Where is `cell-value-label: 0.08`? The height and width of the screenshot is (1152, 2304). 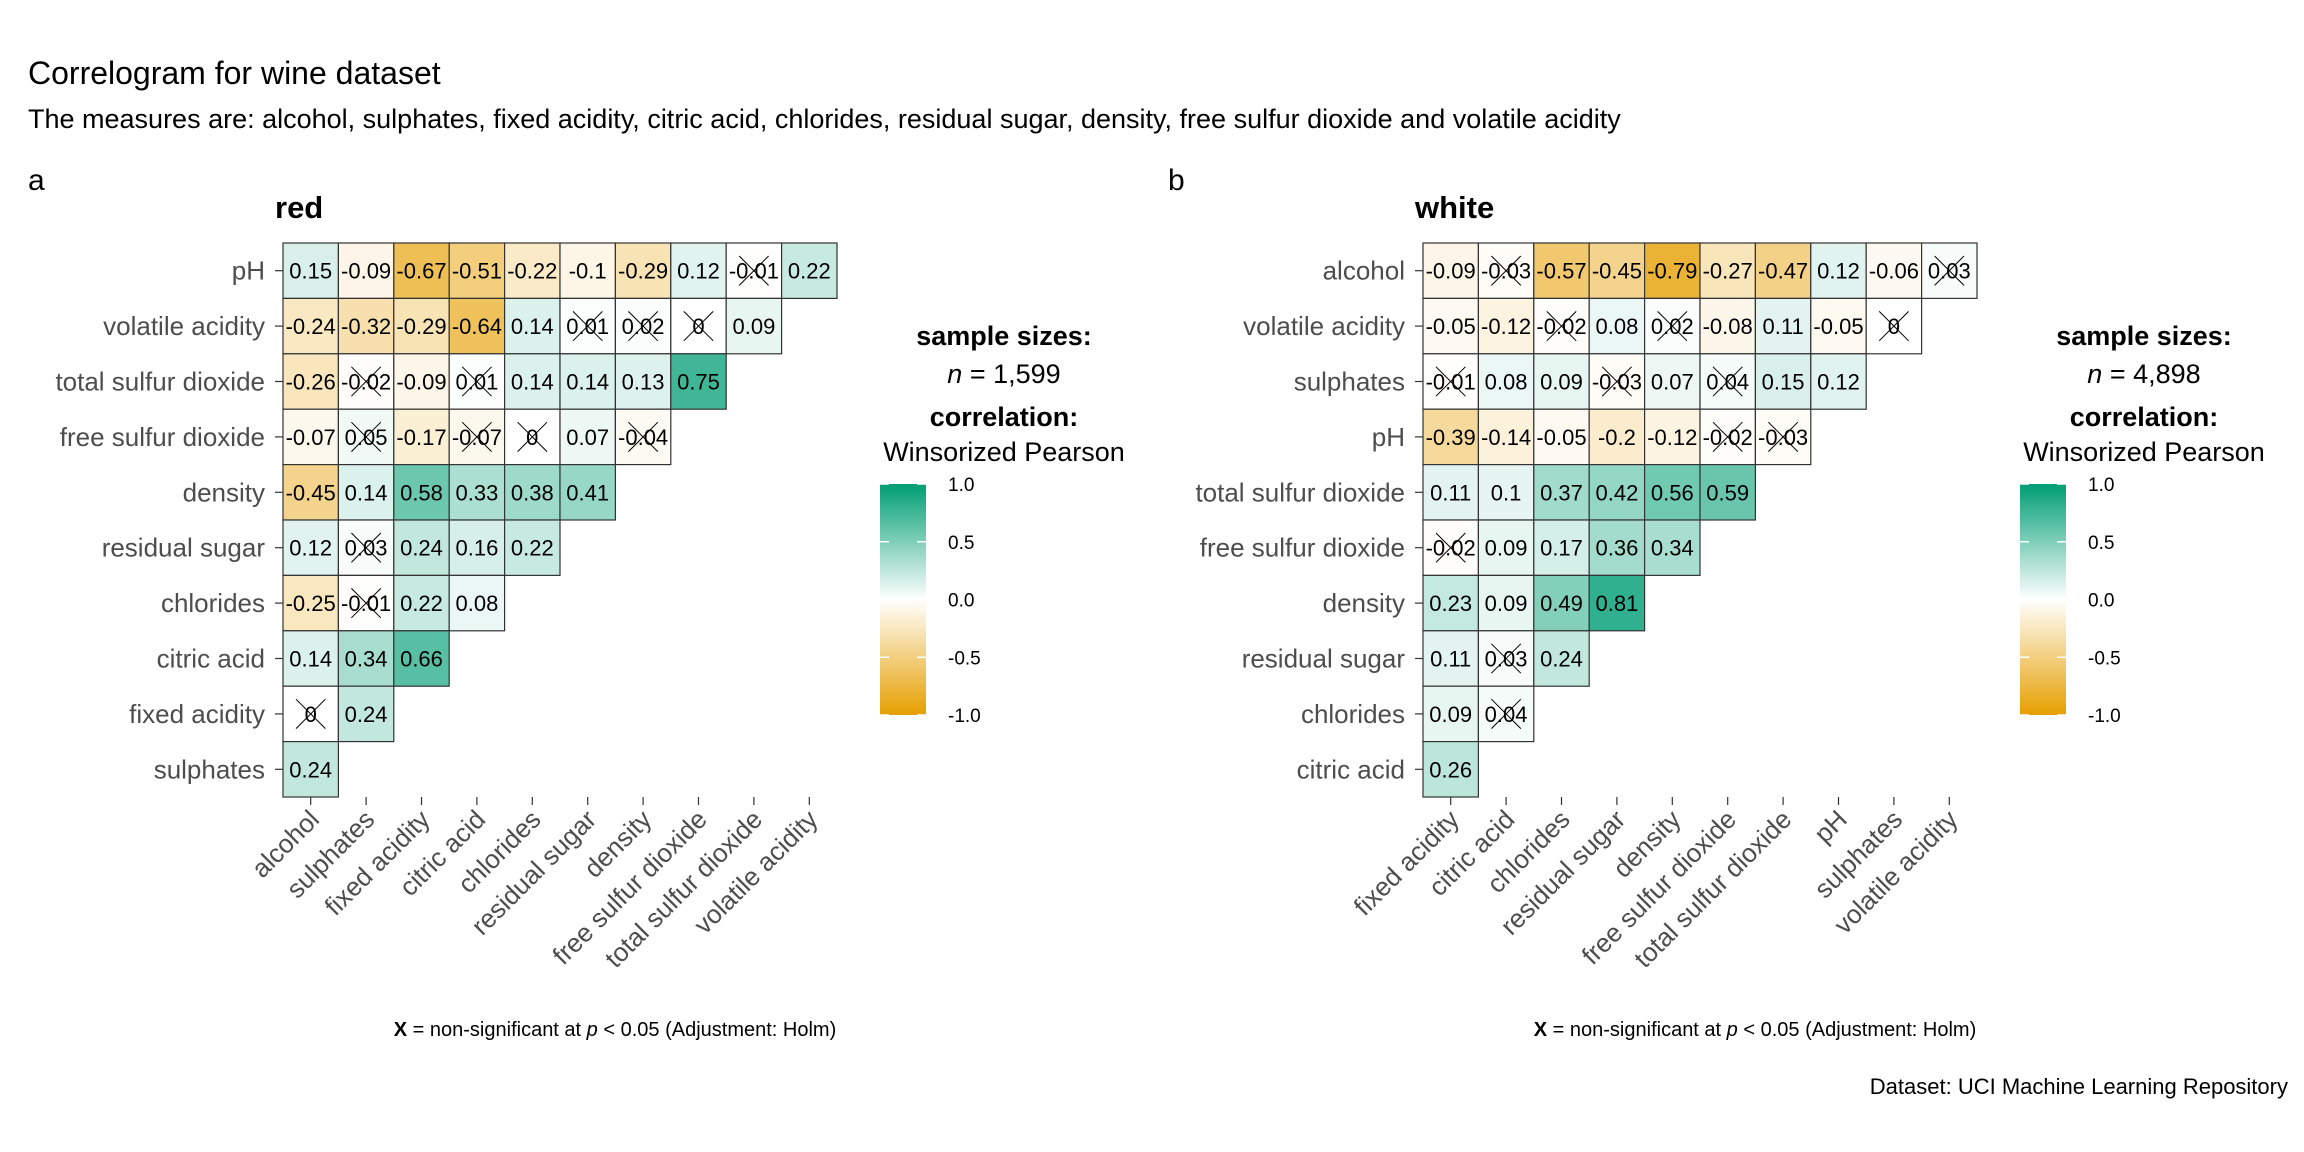
cell-value-label: 0.08 is located at coordinates (1506, 382).